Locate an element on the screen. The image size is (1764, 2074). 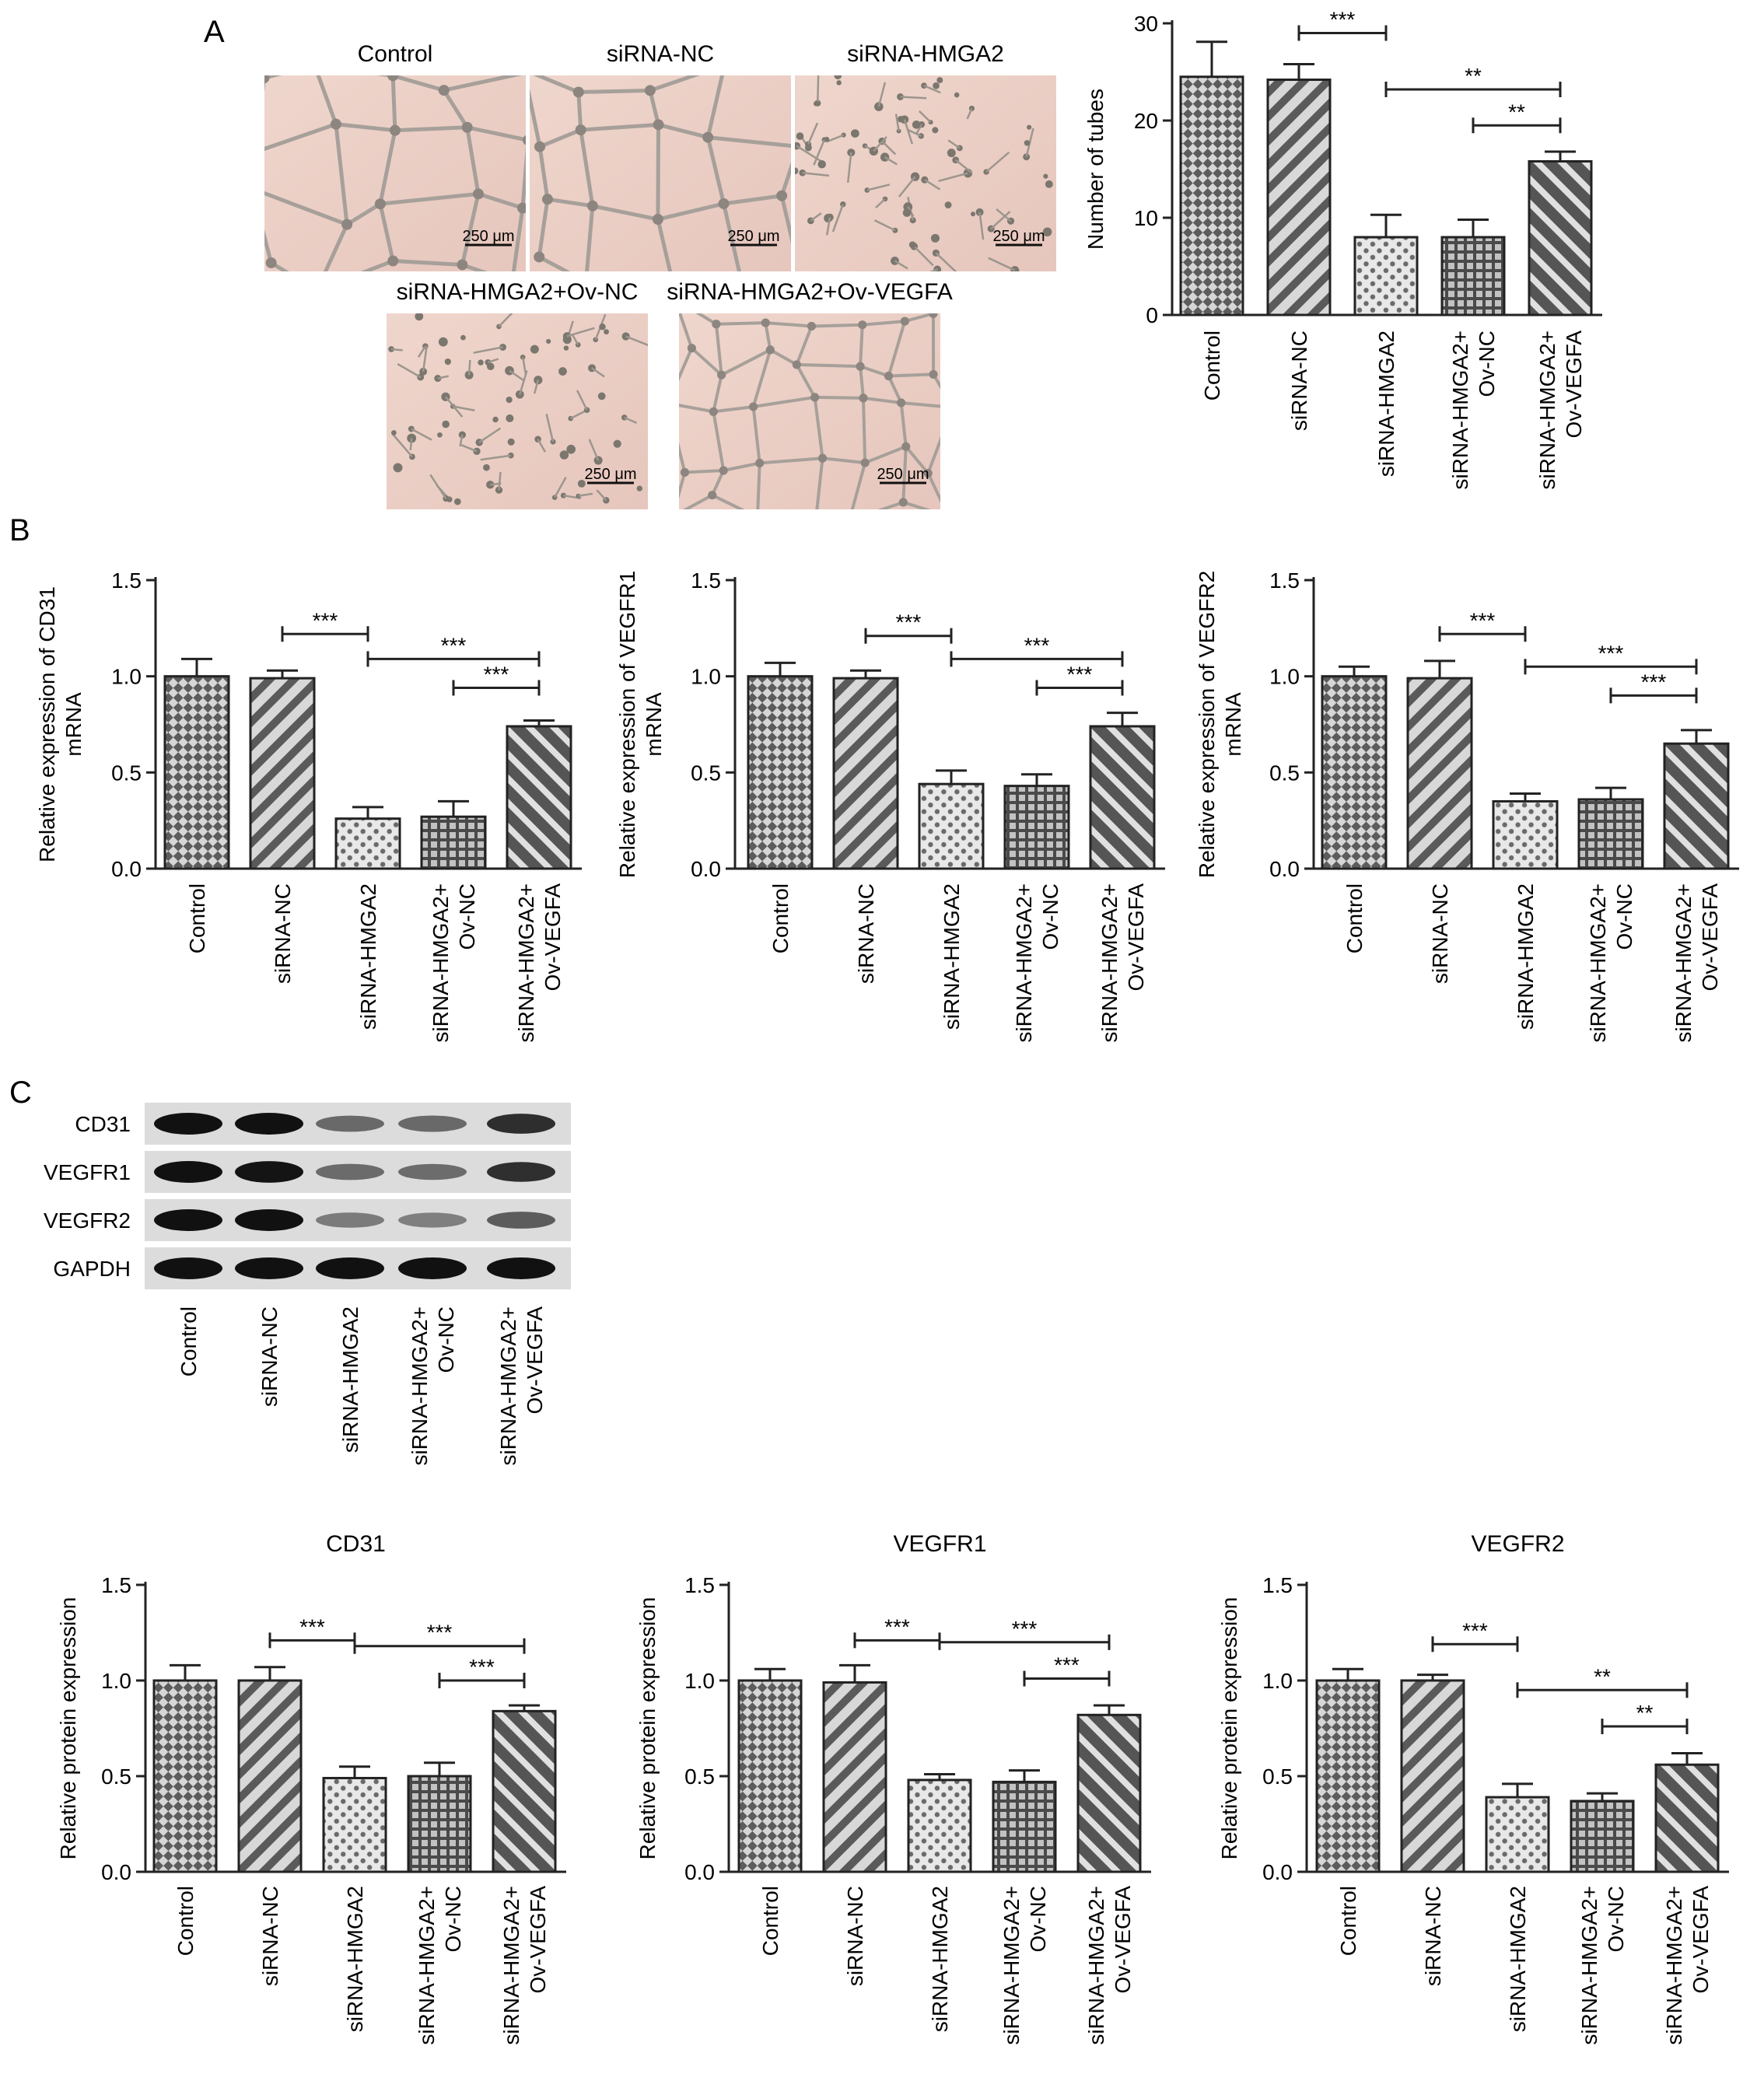
blot-row-vegfr1: VEGFR1 is located at coordinates (308, 1172).